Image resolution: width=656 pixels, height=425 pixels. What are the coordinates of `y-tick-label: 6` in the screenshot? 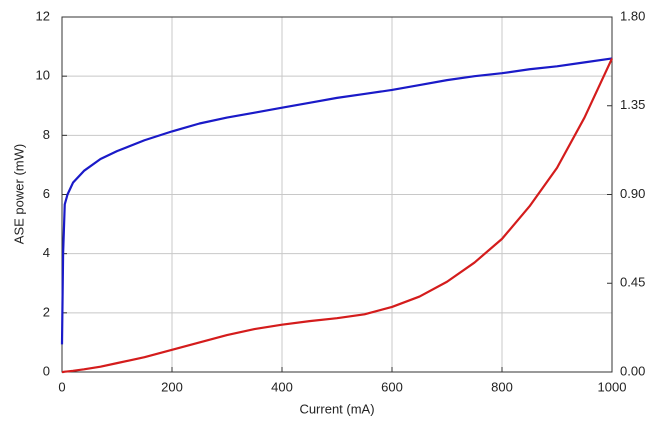 It's located at (46, 193).